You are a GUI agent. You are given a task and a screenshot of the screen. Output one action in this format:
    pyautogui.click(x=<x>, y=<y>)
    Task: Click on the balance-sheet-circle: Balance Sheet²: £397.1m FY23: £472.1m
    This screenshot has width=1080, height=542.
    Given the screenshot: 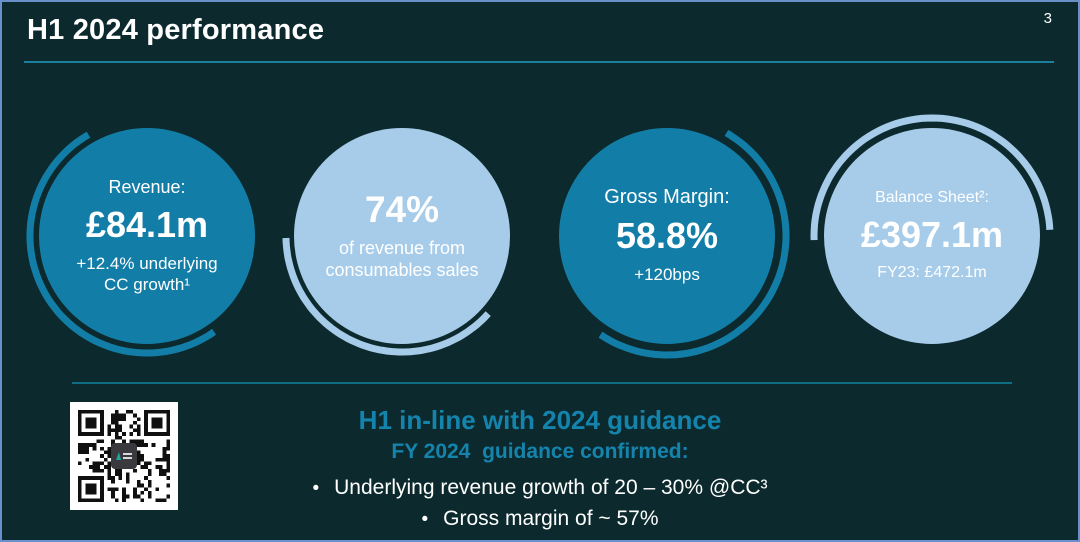 What is the action you would take?
    pyautogui.click(x=932, y=236)
    